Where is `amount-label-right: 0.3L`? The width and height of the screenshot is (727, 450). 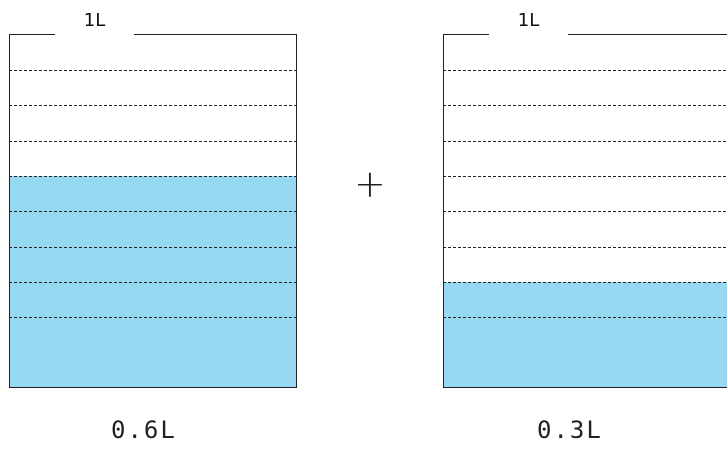
amount-label-right: 0.3L is located at coordinates (570, 430).